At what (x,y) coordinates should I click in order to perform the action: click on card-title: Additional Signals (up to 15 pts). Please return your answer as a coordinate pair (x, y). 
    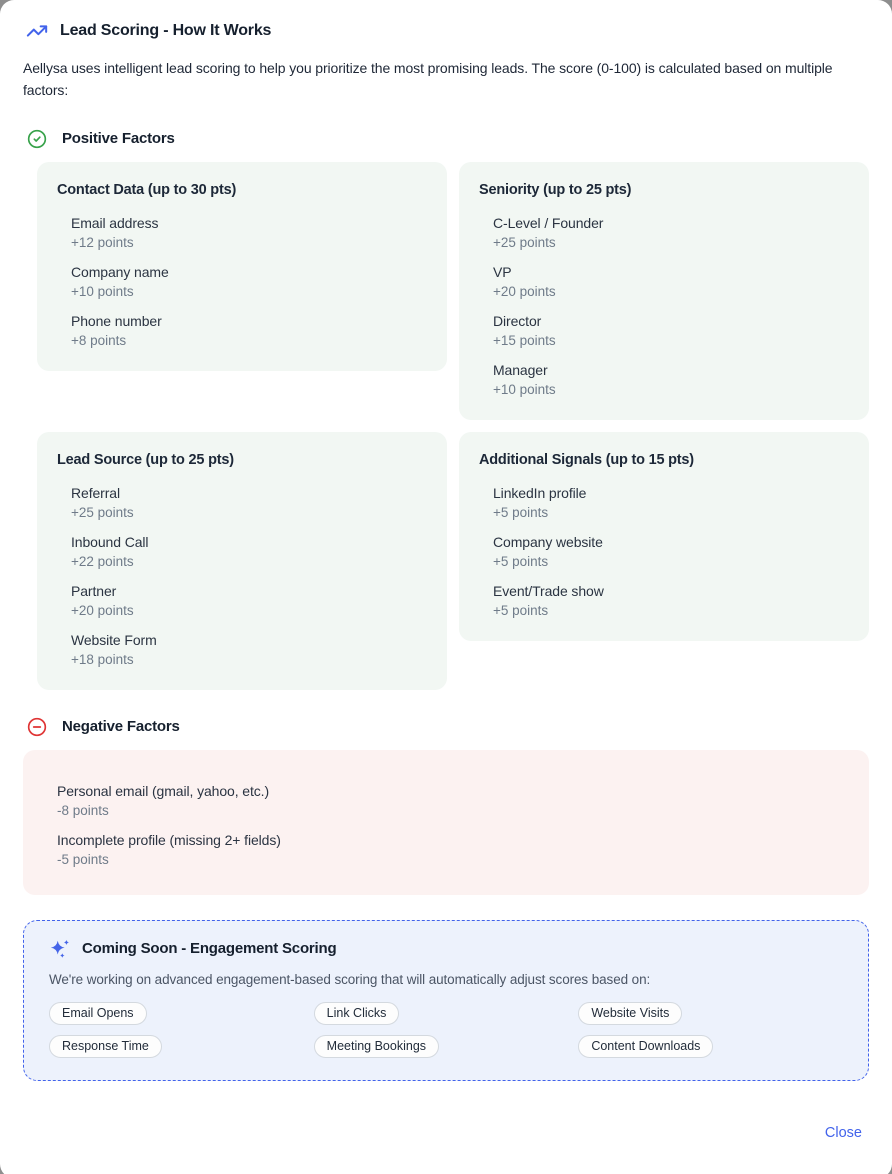
    Looking at the image, I should click on (586, 459).